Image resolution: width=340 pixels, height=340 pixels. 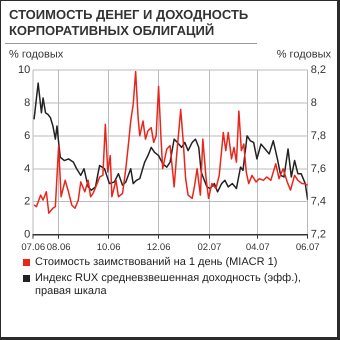 I want to click on y-axis-title: % годовых, so click(x=36, y=54).